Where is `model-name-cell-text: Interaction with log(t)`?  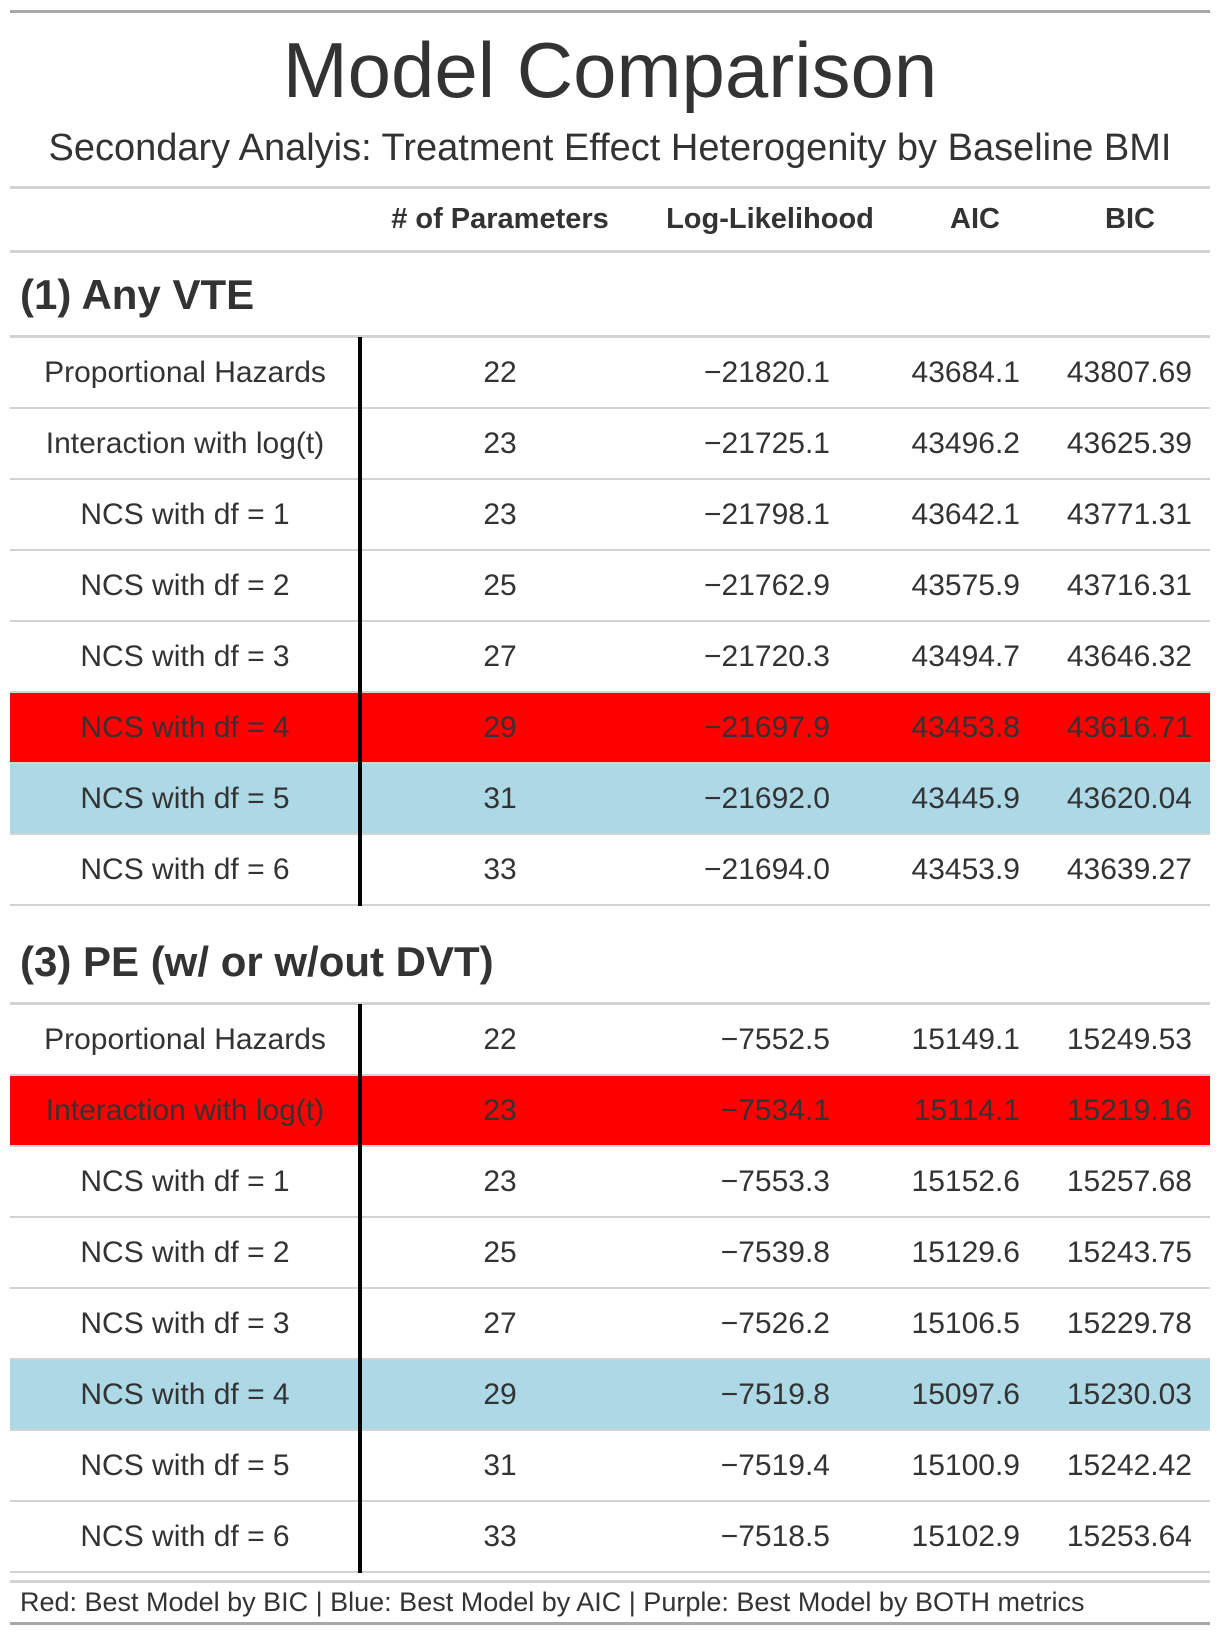
model-name-cell-text: Interaction with log(t) is located at coordinates (185, 443).